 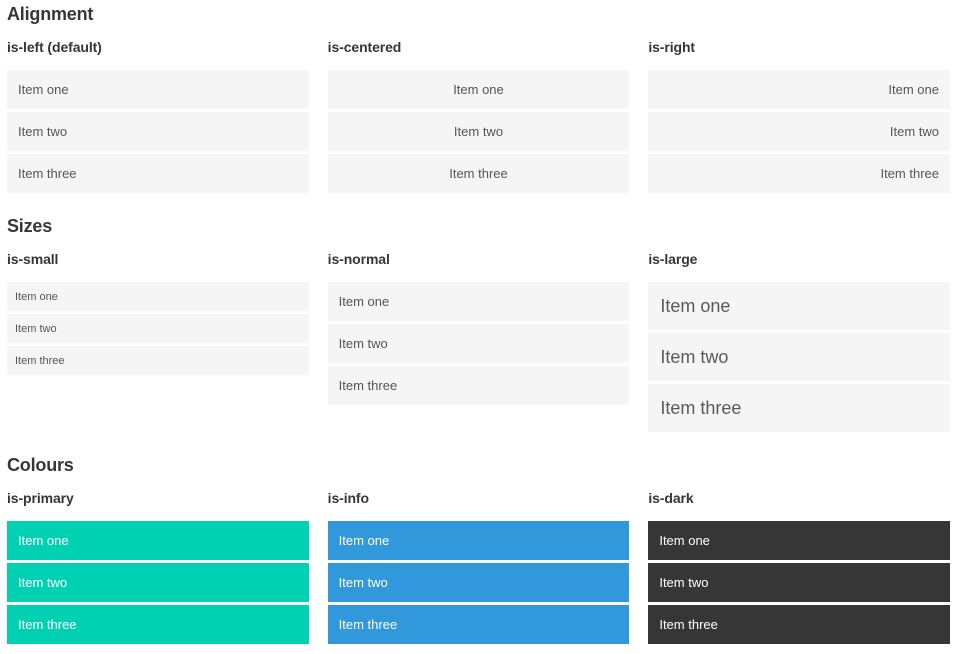 I want to click on column-header: is-info, so click(x=348, y=498).